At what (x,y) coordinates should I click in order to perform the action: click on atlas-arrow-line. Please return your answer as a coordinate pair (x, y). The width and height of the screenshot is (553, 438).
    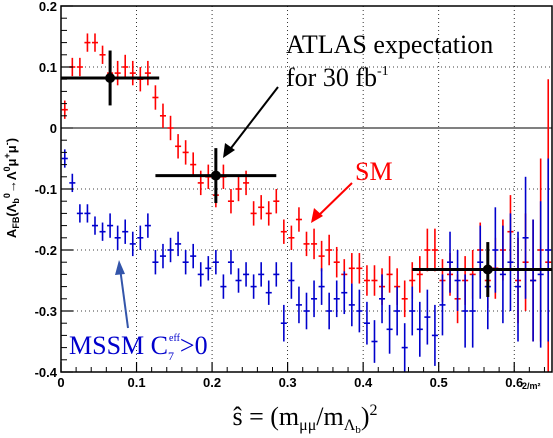
    Looking at the image, I should click on (253, 119).